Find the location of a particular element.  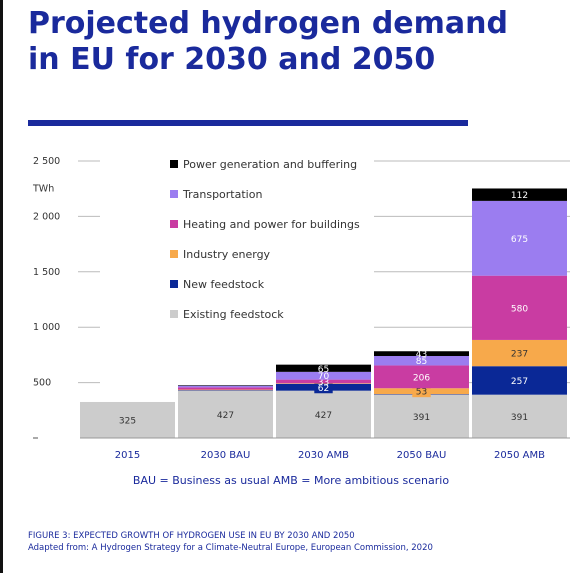

y-tick-label: 1 000 is located at coordinates (46, 327).